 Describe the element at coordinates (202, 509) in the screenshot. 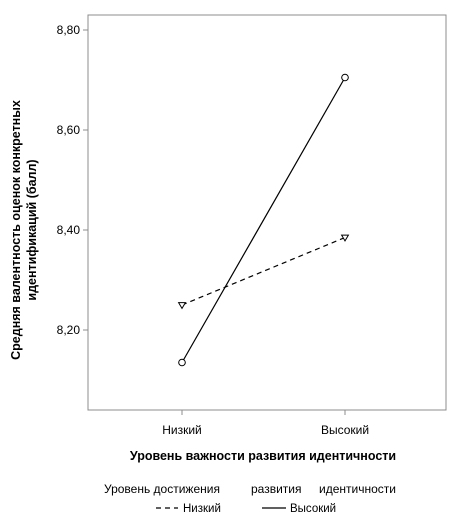

I see `legend-label-low: Низкий` at that location.